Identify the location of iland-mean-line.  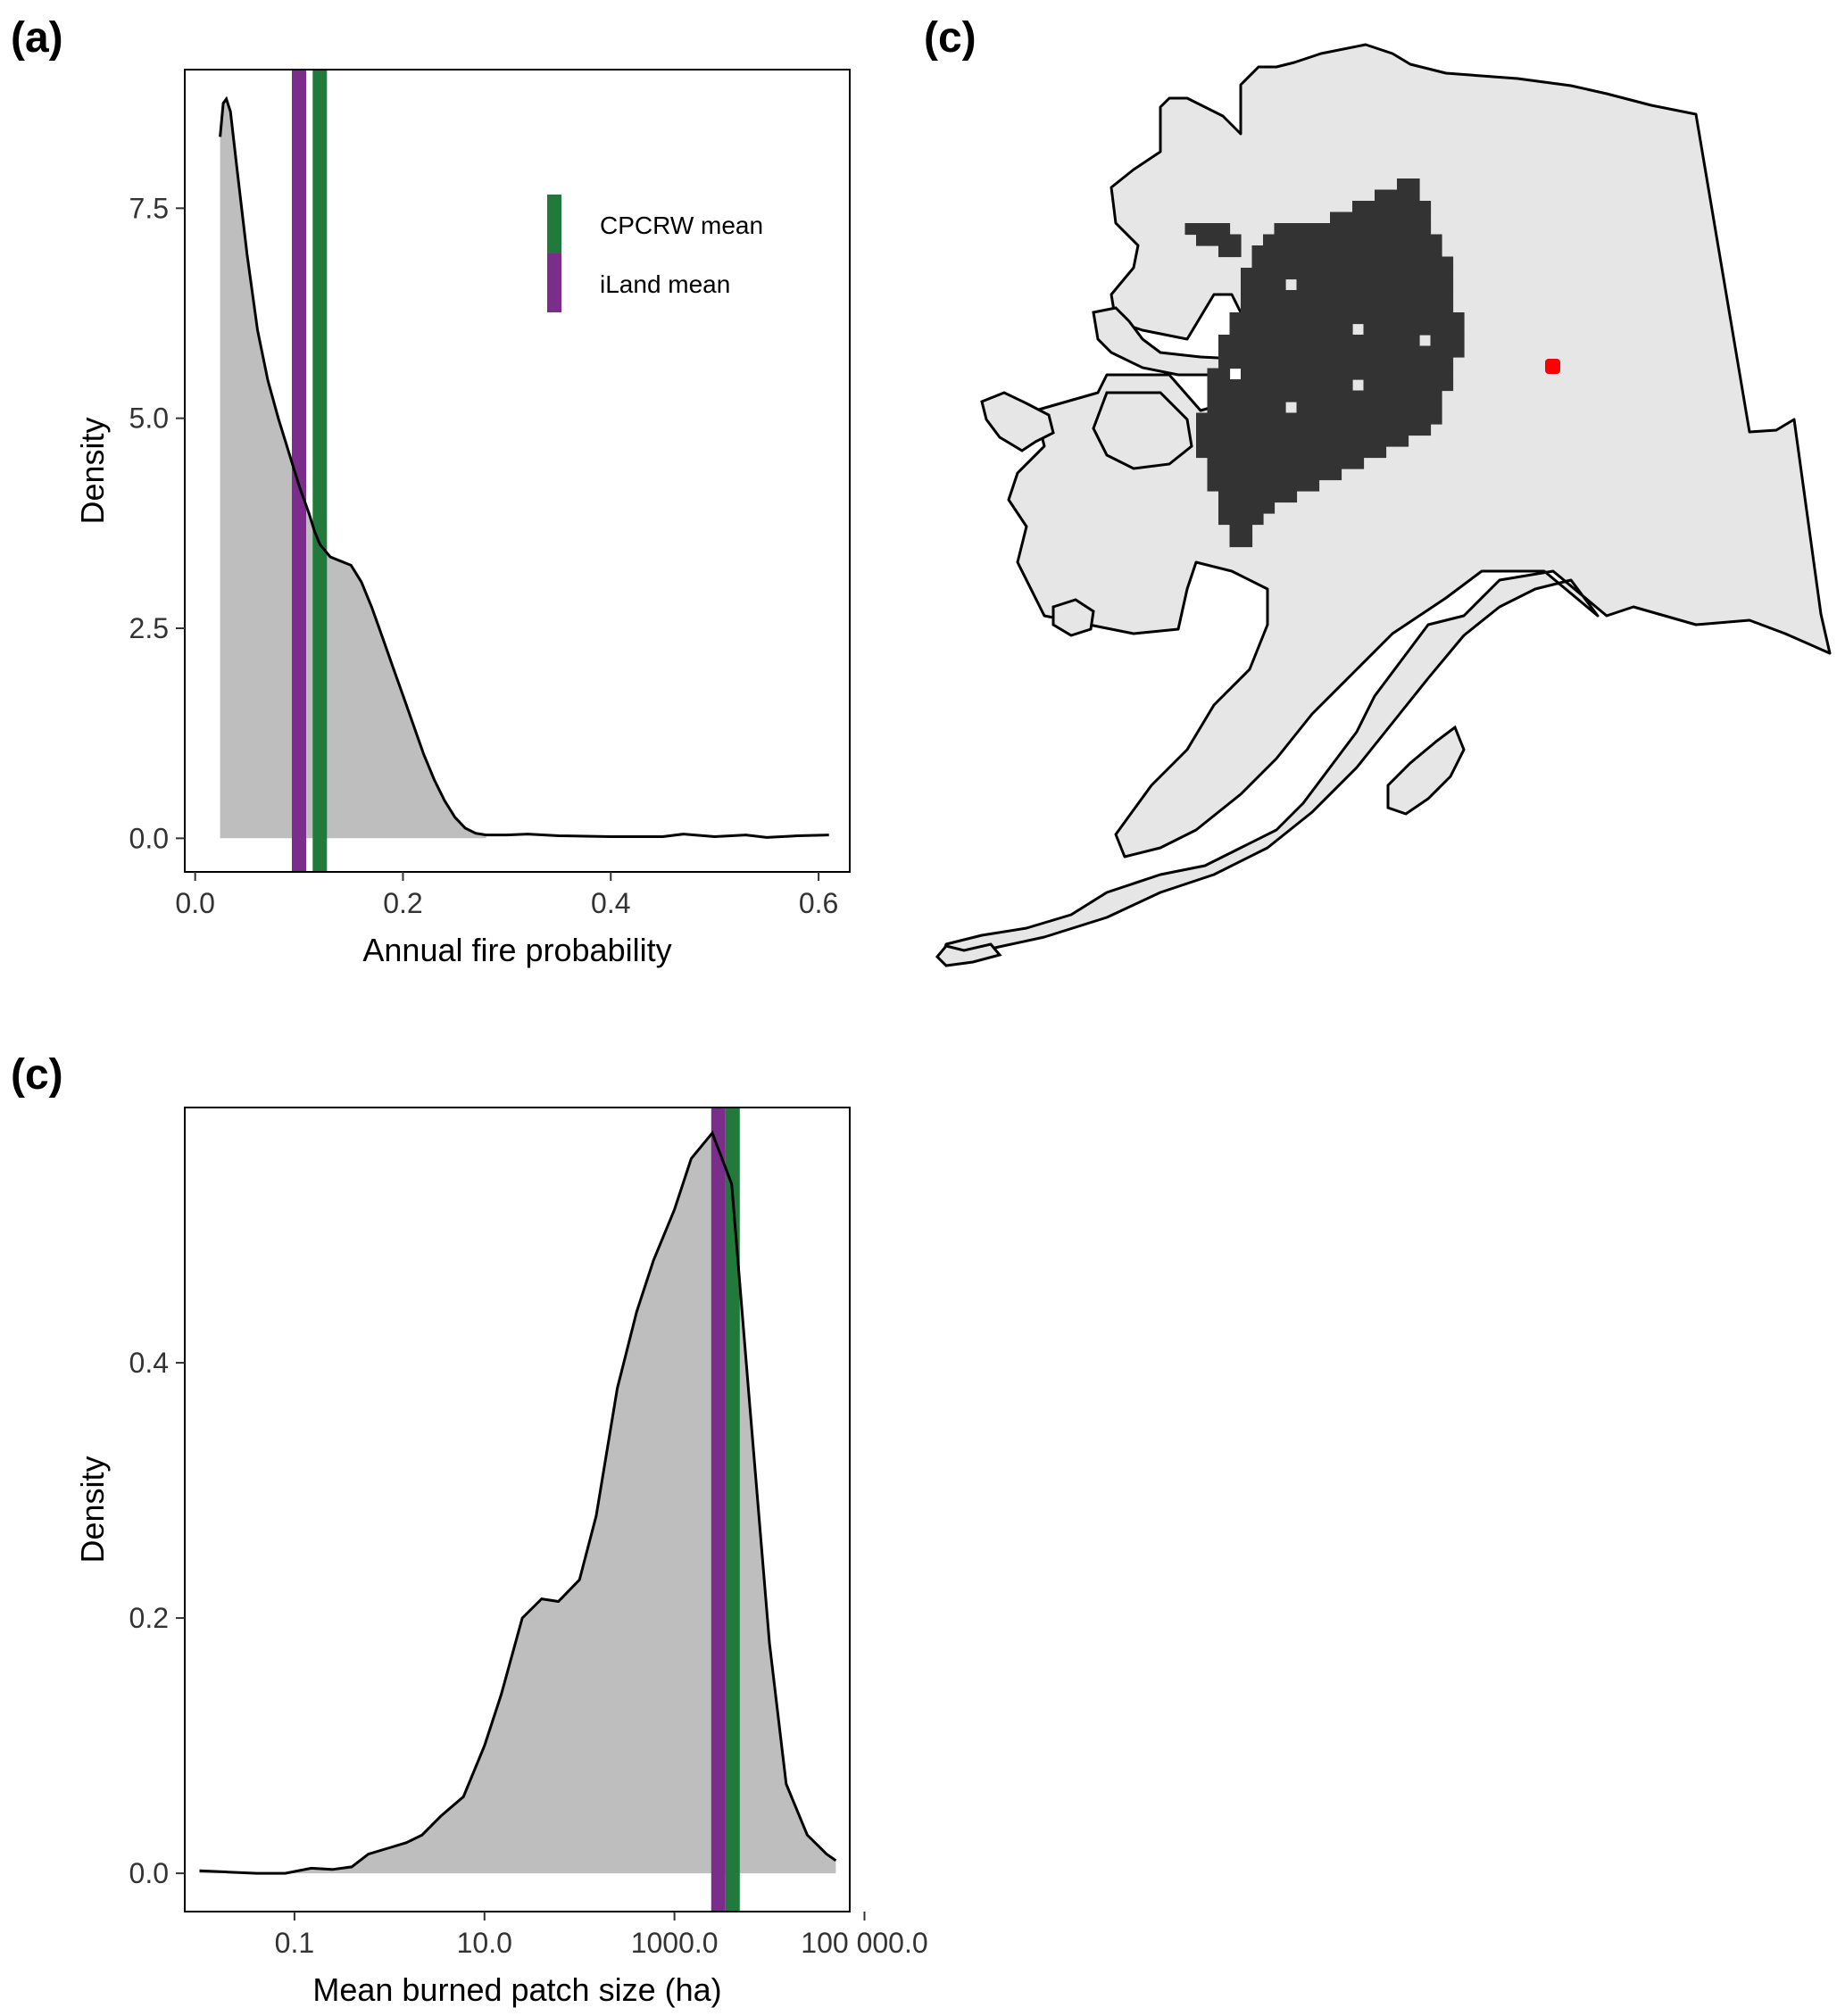
(718, 1510).